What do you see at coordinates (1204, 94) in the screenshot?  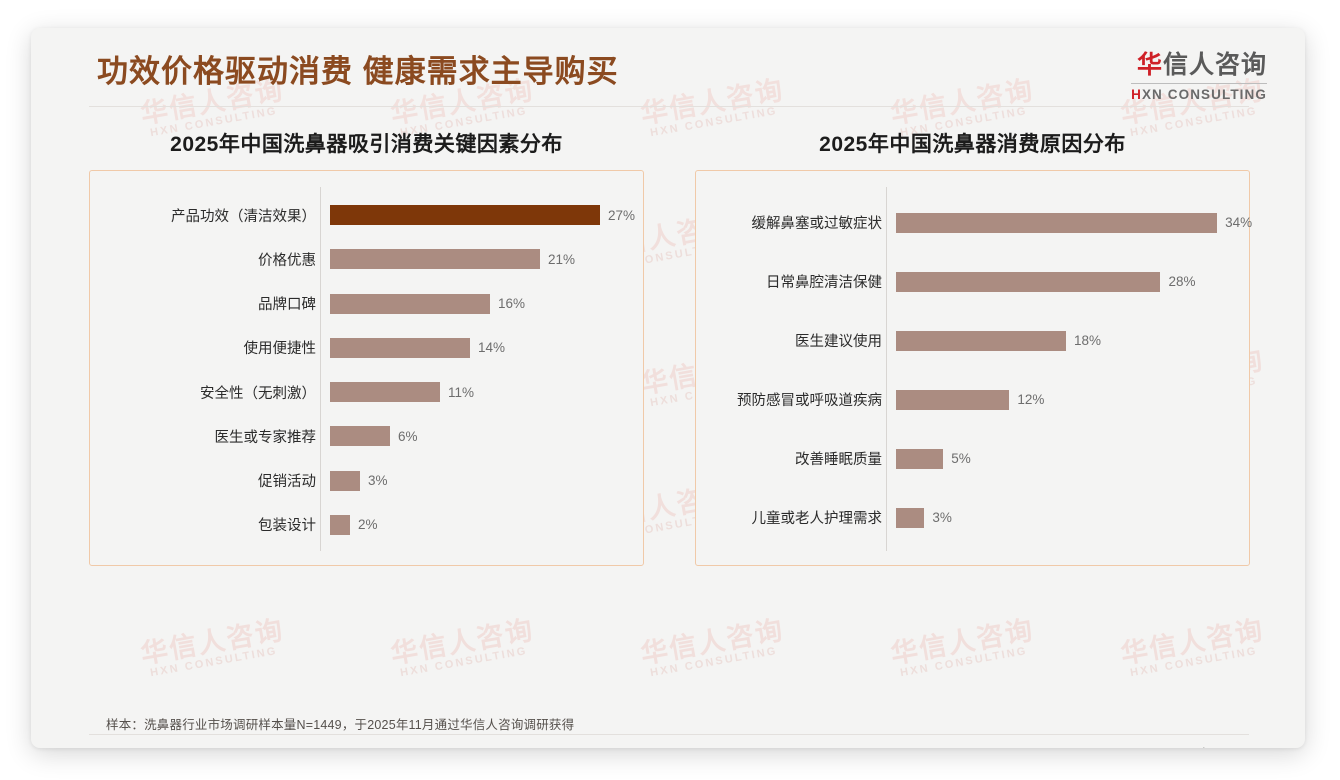 I see `logo-en-rest: XN CONSULTING` at bounding box center [1204, 94].